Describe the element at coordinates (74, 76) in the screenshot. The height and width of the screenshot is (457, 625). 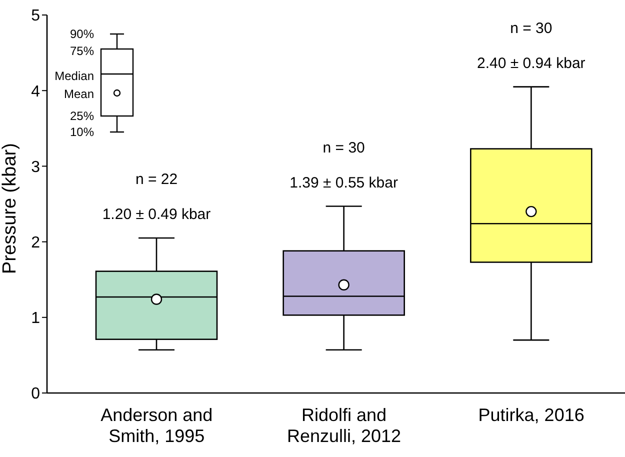
I see `annotation: Median` at that location.